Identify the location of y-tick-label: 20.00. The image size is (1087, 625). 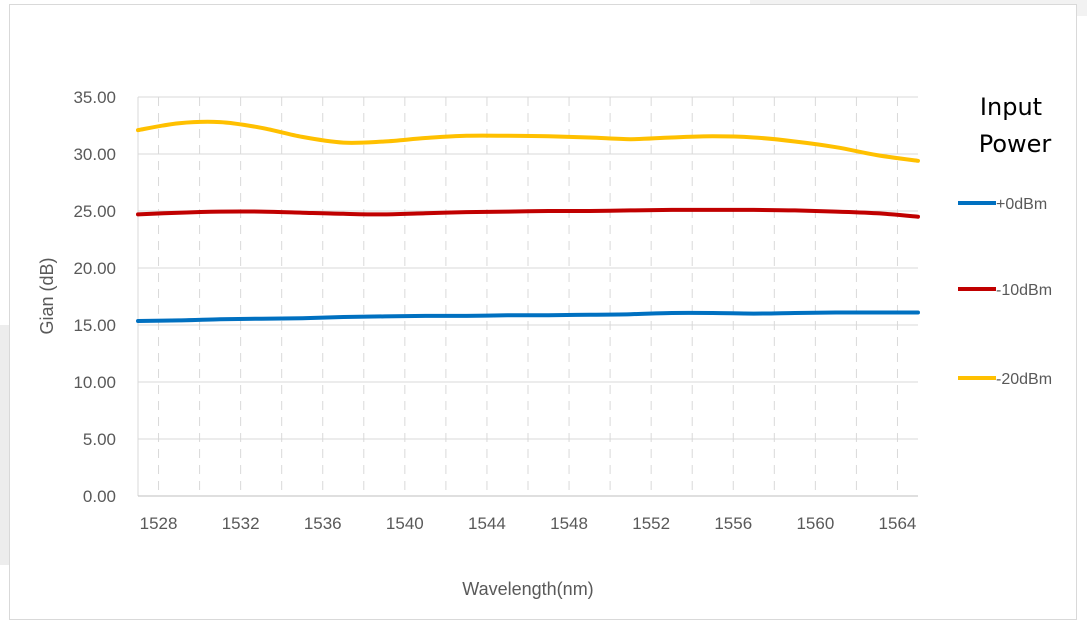
(94, 268).